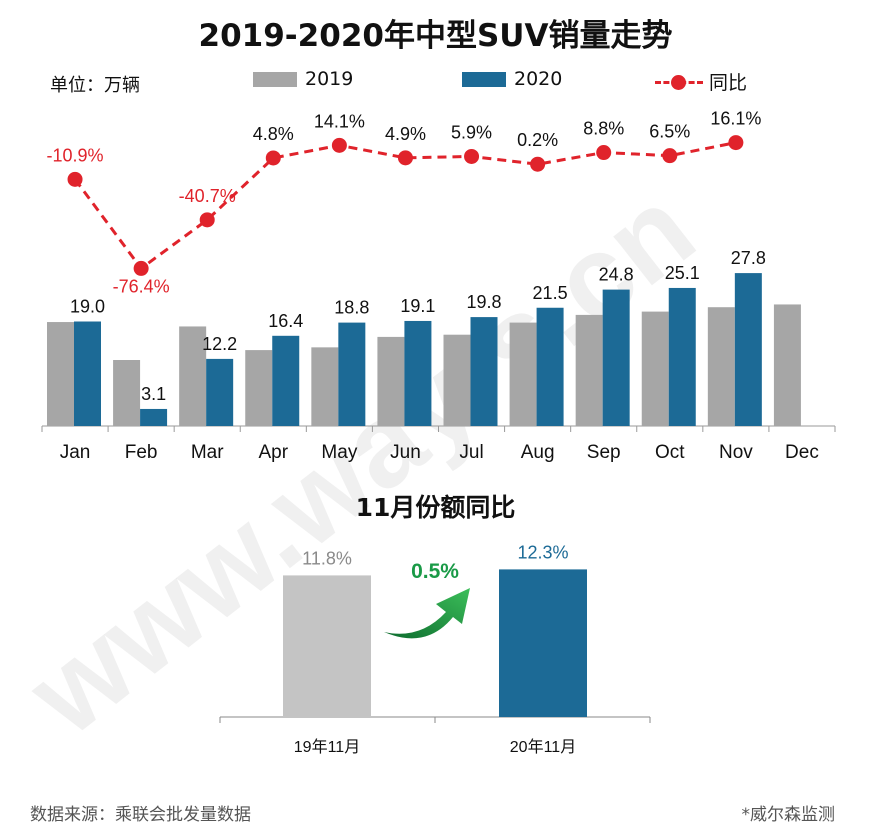 Image resolution: width=871 pixels, height=833 pixels. What do you see at coordinates (87, 373) in the screenshot?
I see `bar-2020-jan` at bounding box center [87, 373].